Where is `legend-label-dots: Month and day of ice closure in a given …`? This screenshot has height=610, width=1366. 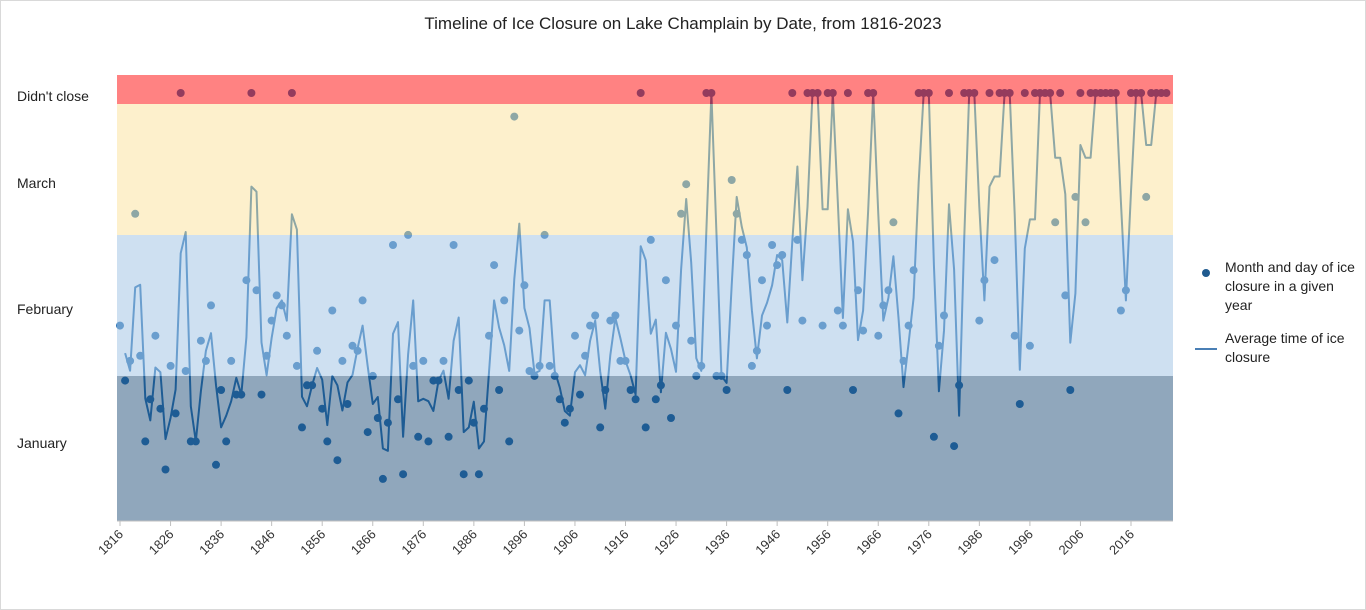 legend-label-dots: Month and day of ice closure in a given … is located at coordinates (1290, 286).